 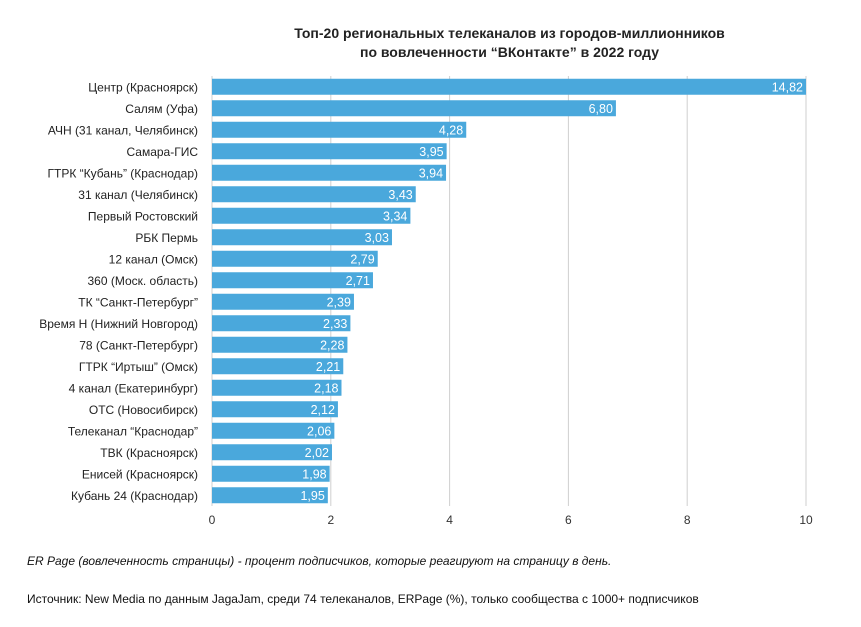 I want to click on x-tick-label: 0, so click(x=212, y=520).